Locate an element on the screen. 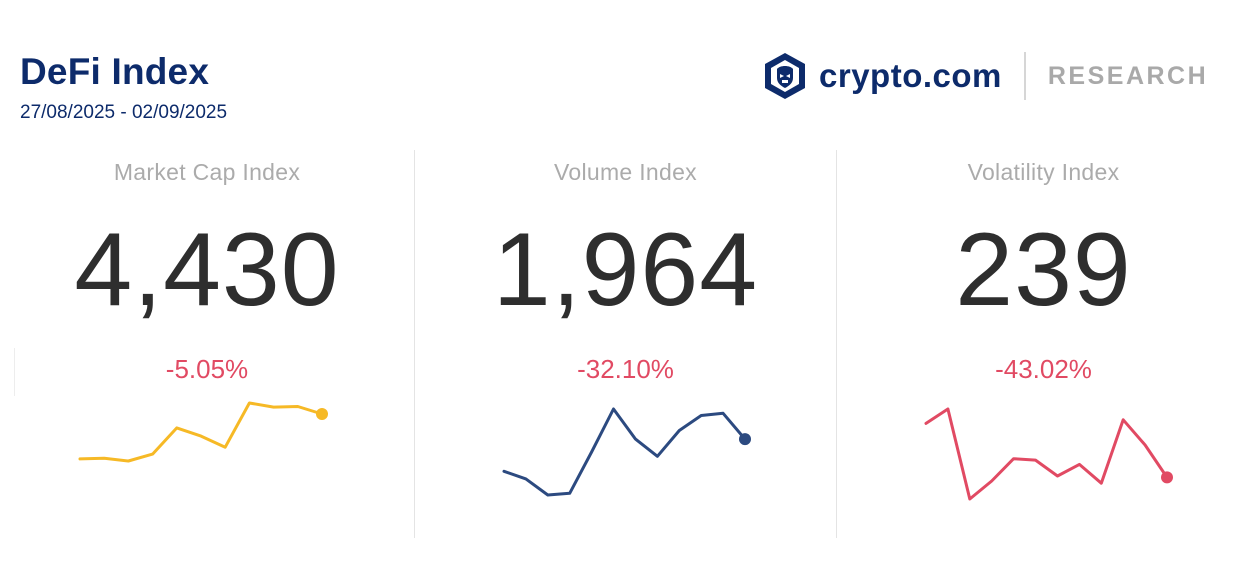 This screenshot has height=563, width=1250. volume-value: 1,964 is located at coordinates (625, 270).